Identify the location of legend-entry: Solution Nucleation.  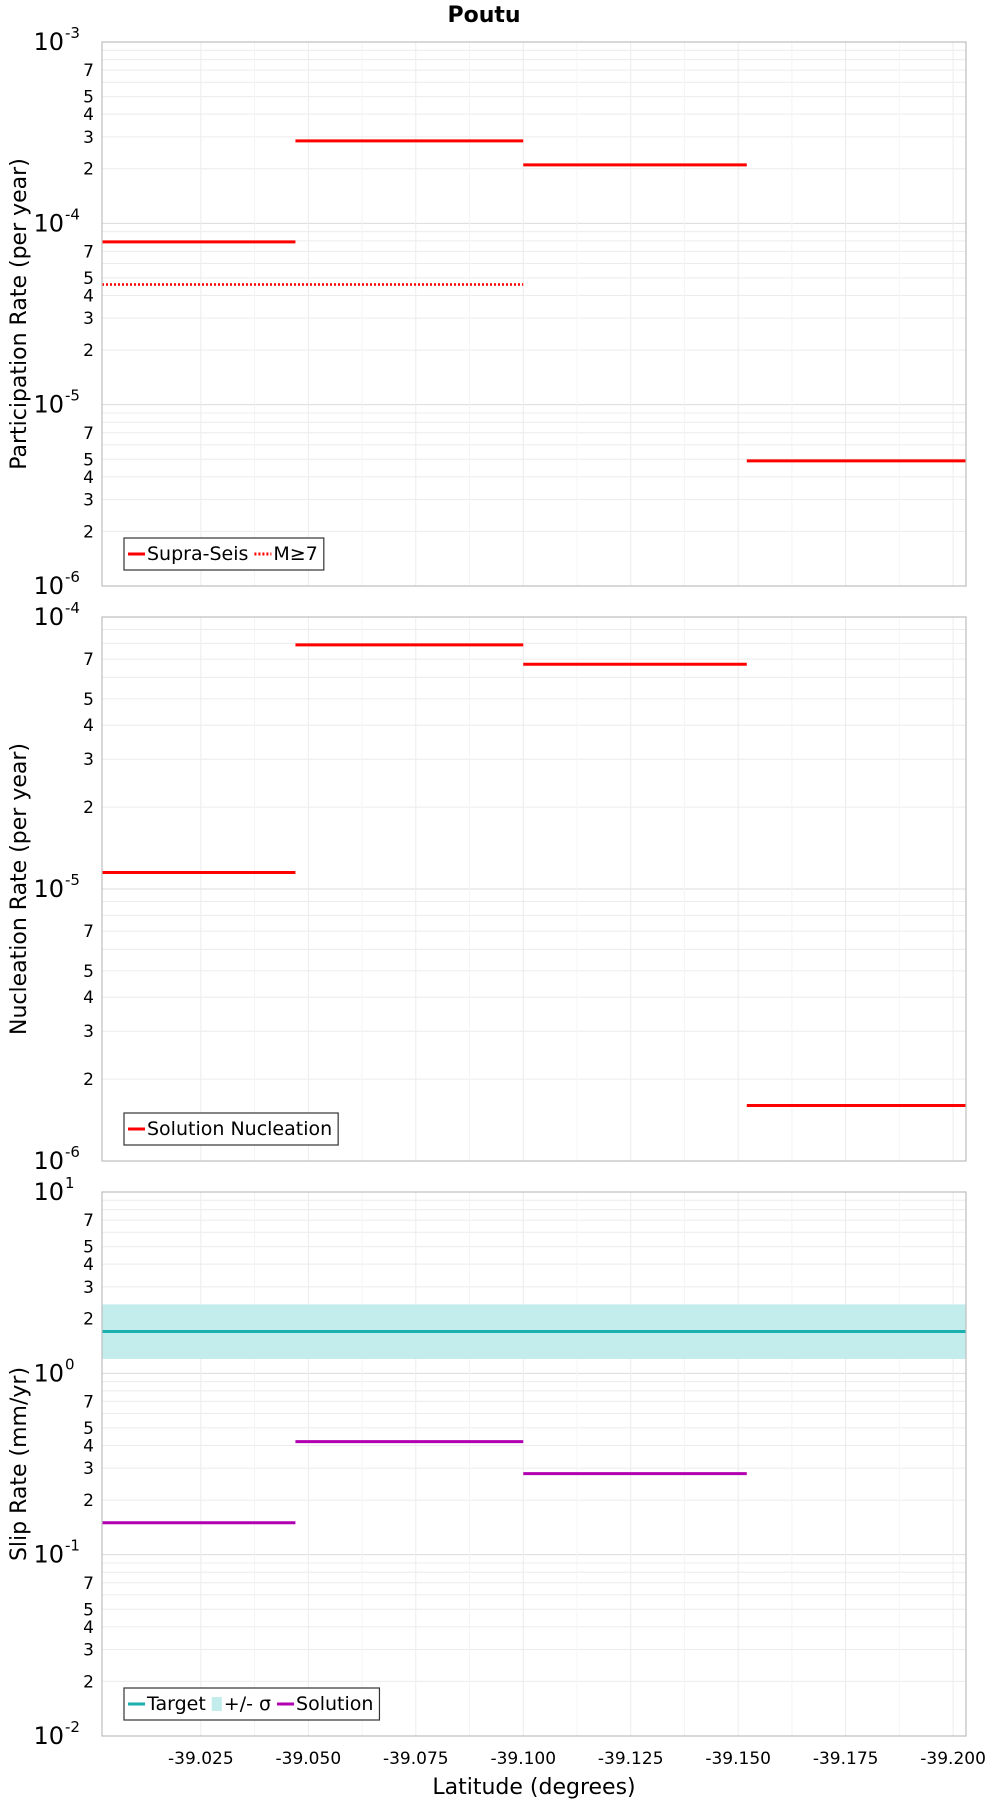
(239, 1129).